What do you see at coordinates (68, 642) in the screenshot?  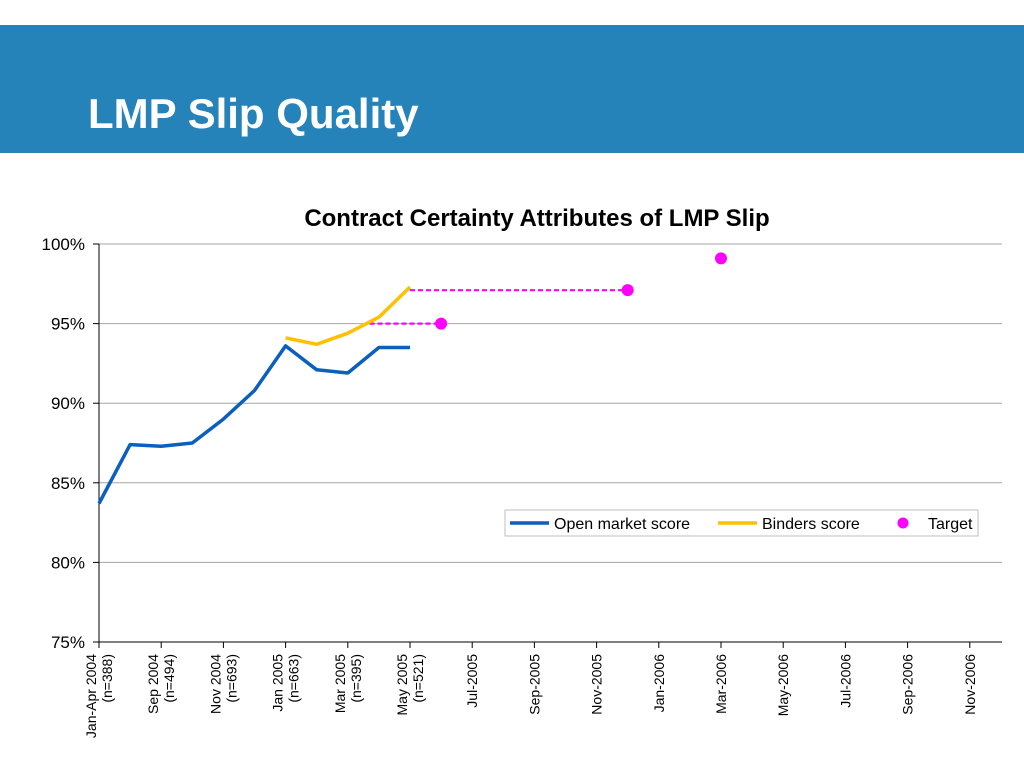 I see `y-tick-label: 75%` at bounding box center [68, 642].